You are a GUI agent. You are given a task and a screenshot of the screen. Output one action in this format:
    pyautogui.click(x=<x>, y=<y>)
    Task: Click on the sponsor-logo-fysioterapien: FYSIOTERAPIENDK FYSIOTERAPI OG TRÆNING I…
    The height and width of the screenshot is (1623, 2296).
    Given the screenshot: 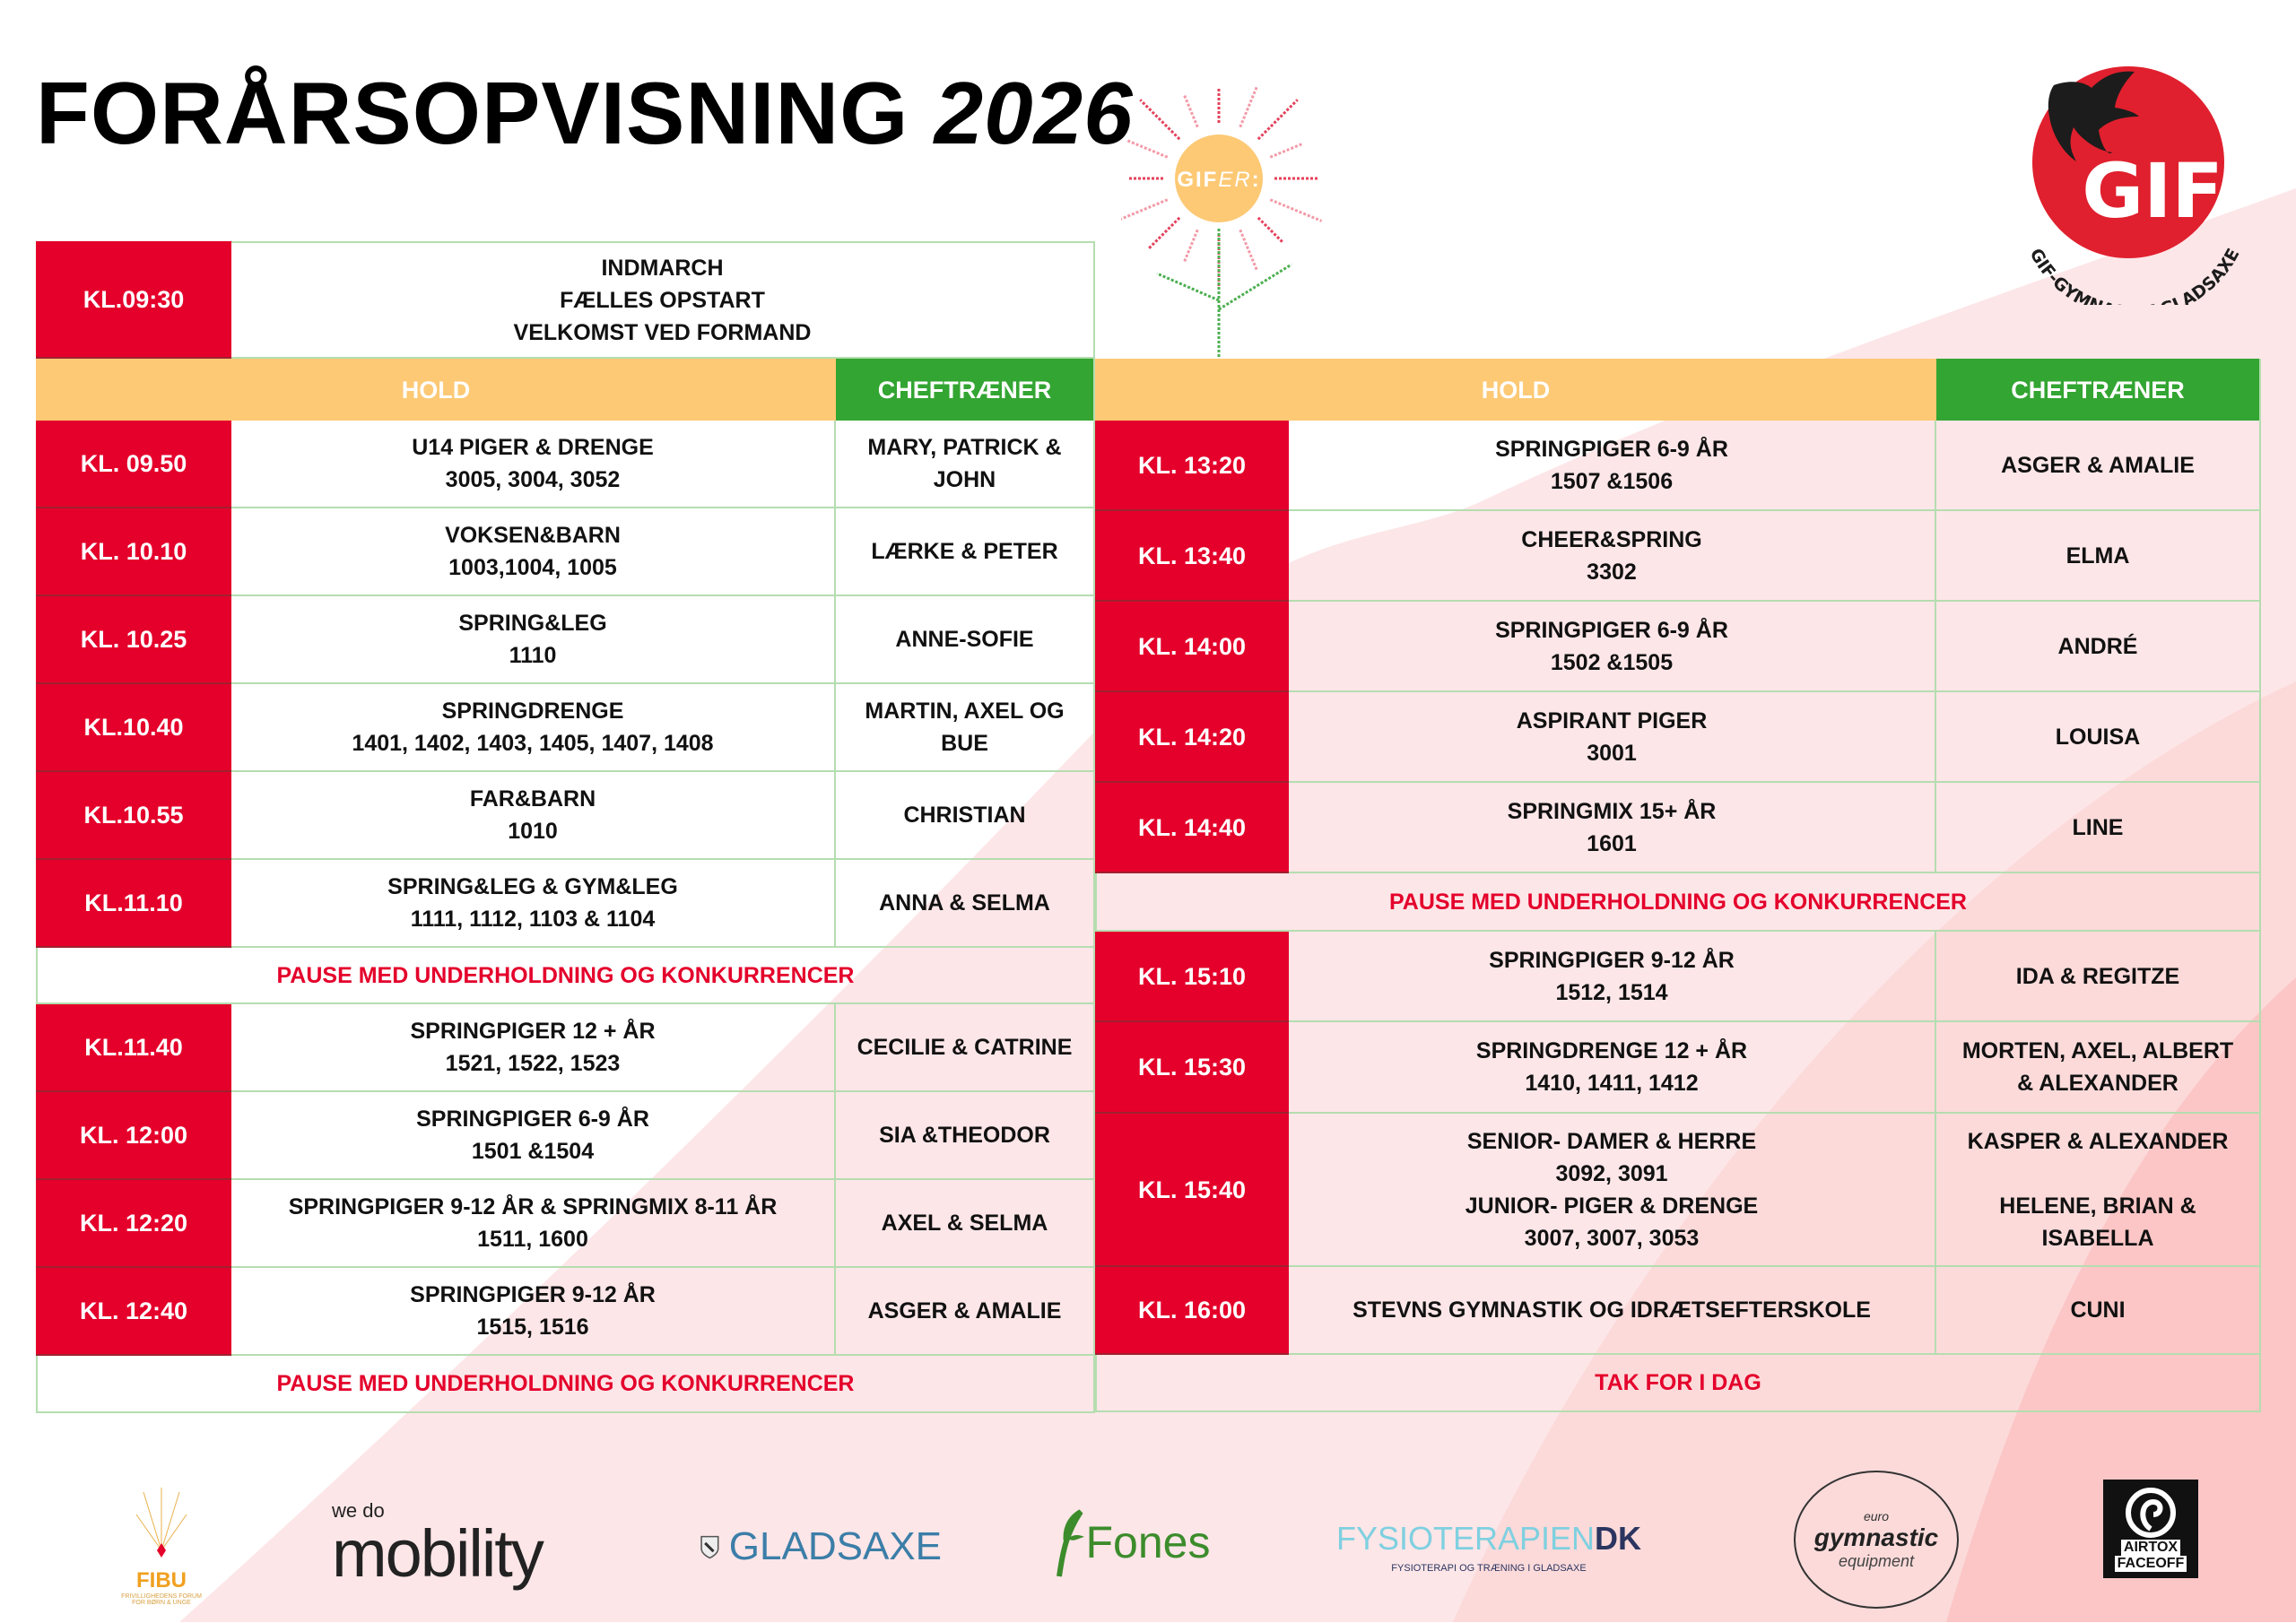 What is the action you would take?
    pyautogui.click(x=1488, y=1546)
    